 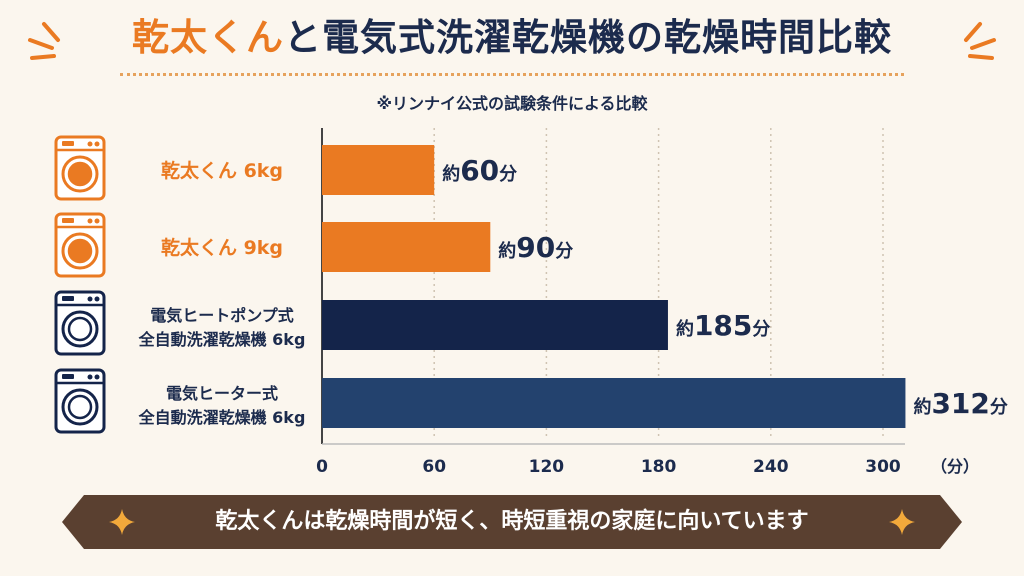 I want to click on x-tick-label: 60, so click(x=434, y=467).